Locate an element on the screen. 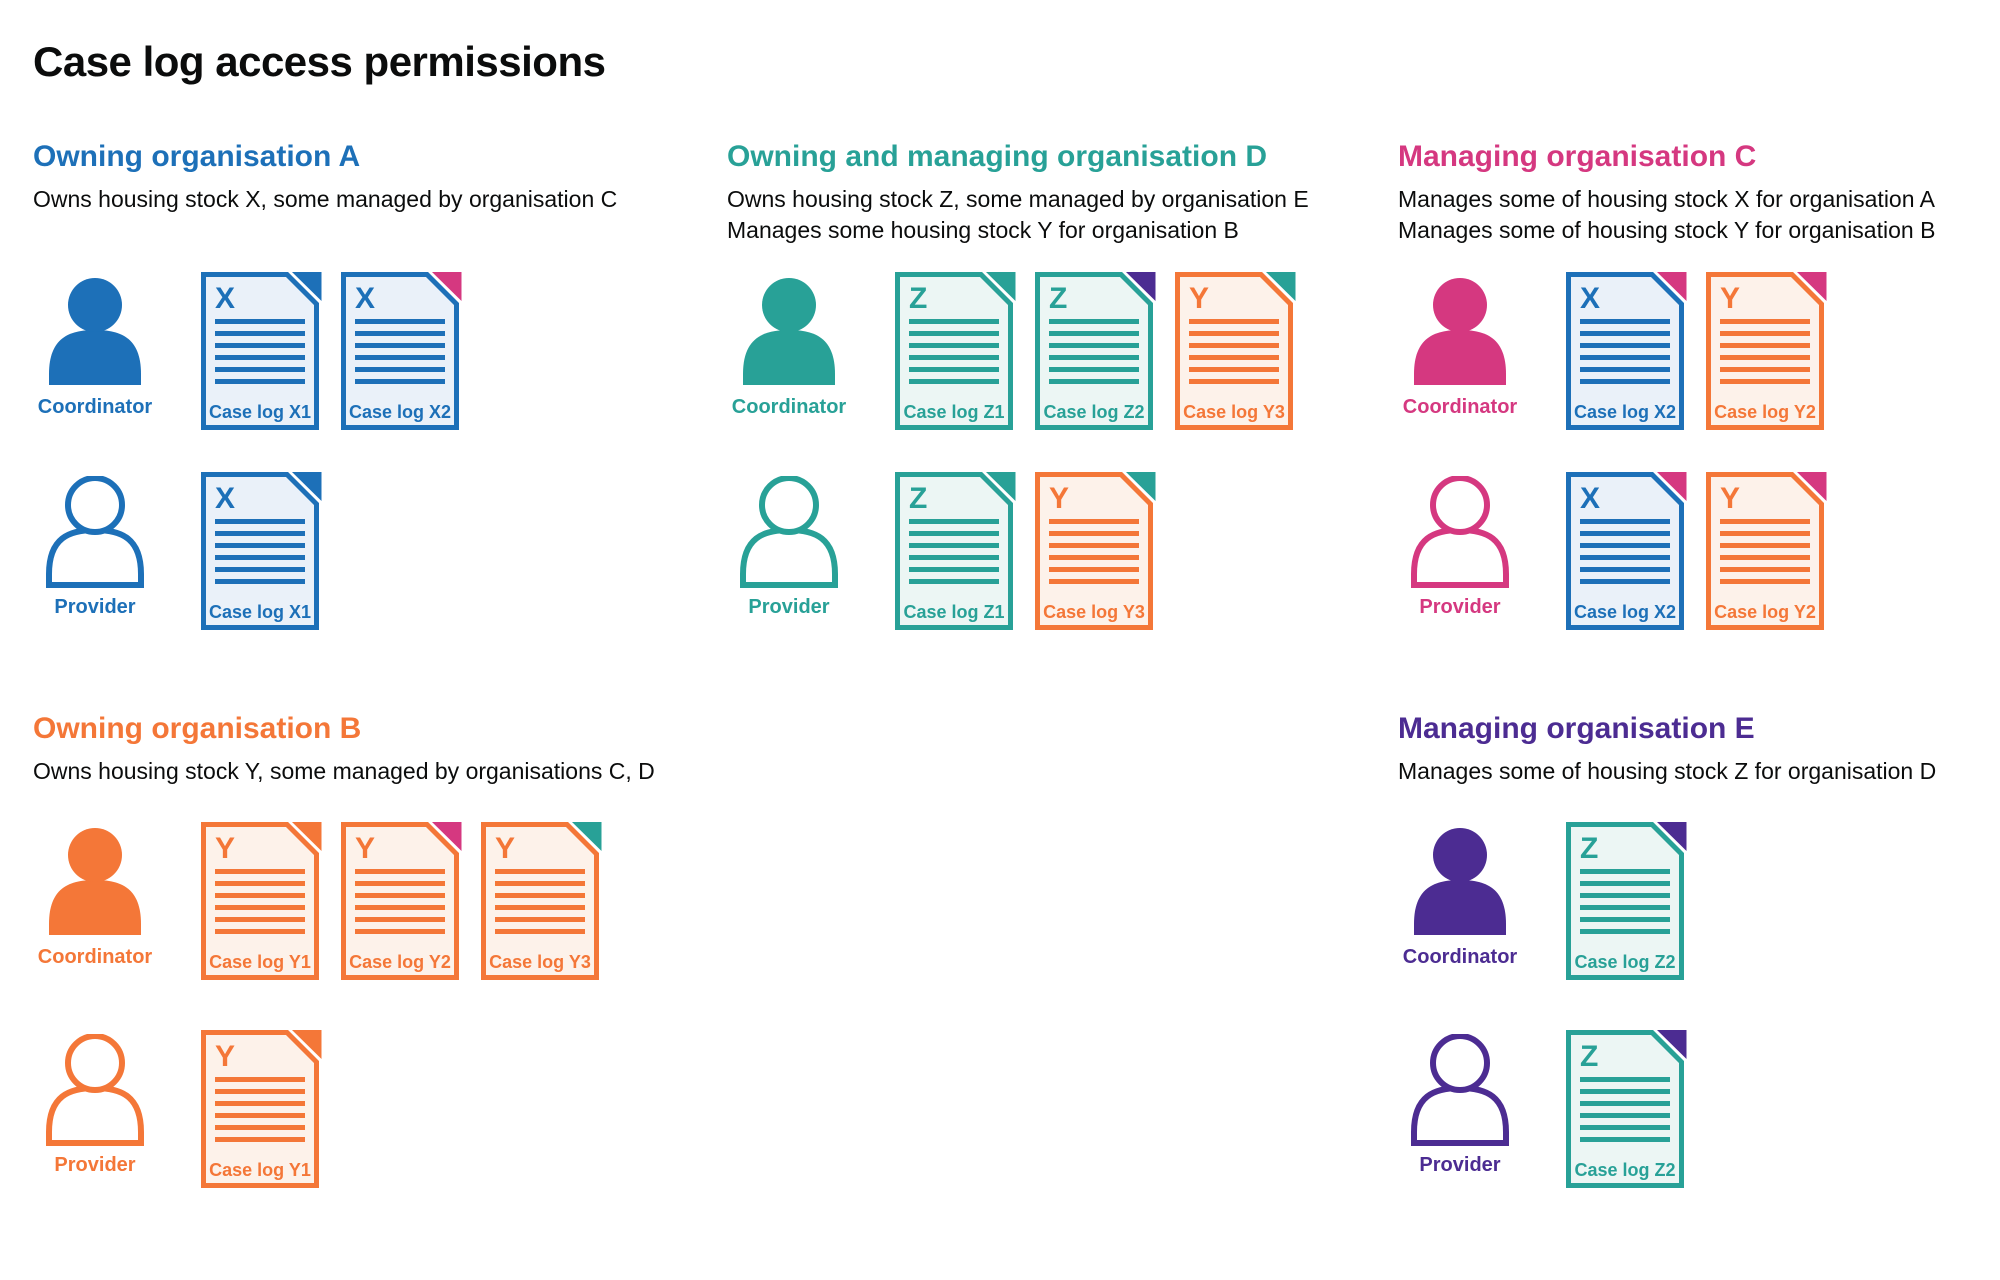 Image resolution: width=2000 pixels, height=1280 pixels. org-heading: Owning organisation B is located at coordinates (197, 728).